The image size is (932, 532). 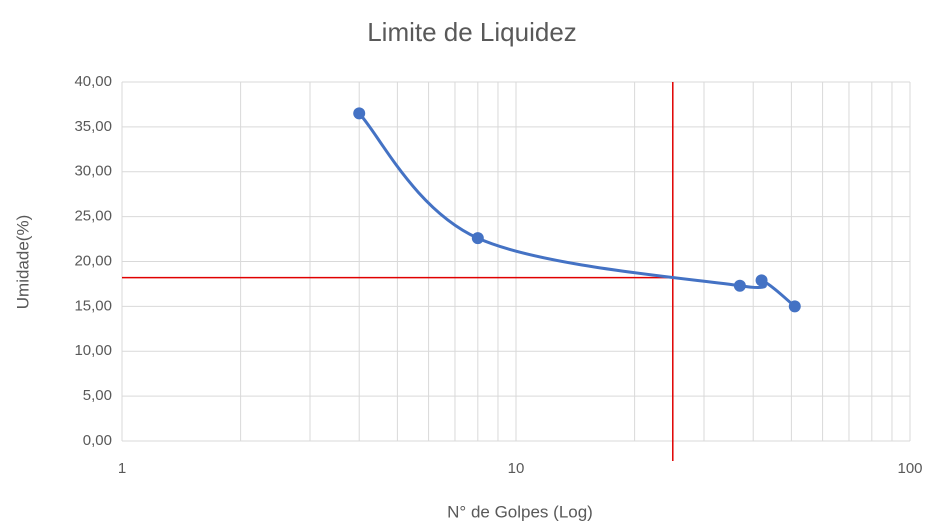 What do you see at coordinates (93, 171) in the screenshot?
I see `y-tick-label: 30,00` at bounding box center [93, 171].